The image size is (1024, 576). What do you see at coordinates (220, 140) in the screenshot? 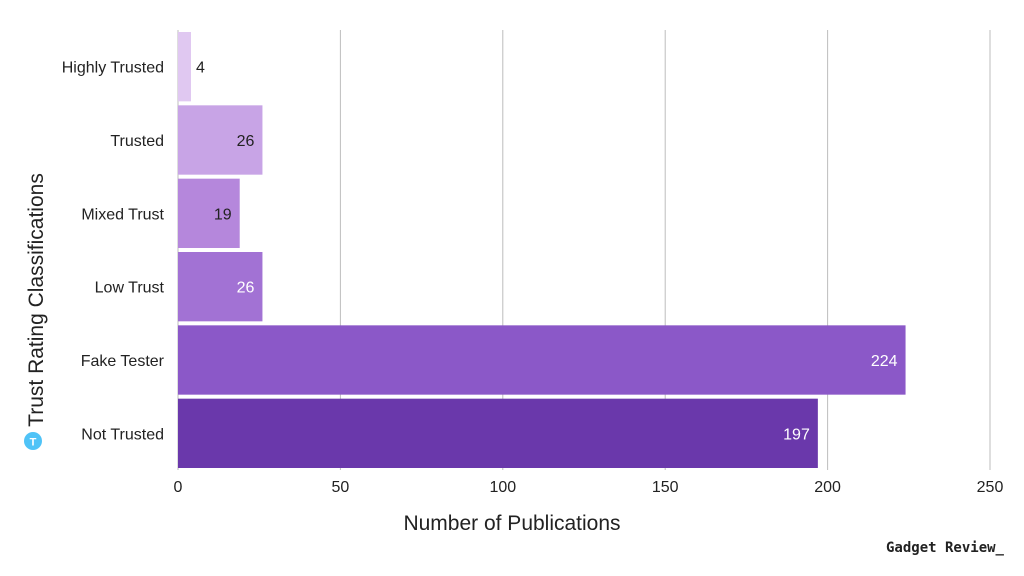
I see `bar-trusted` at bounding box center [220, 140].